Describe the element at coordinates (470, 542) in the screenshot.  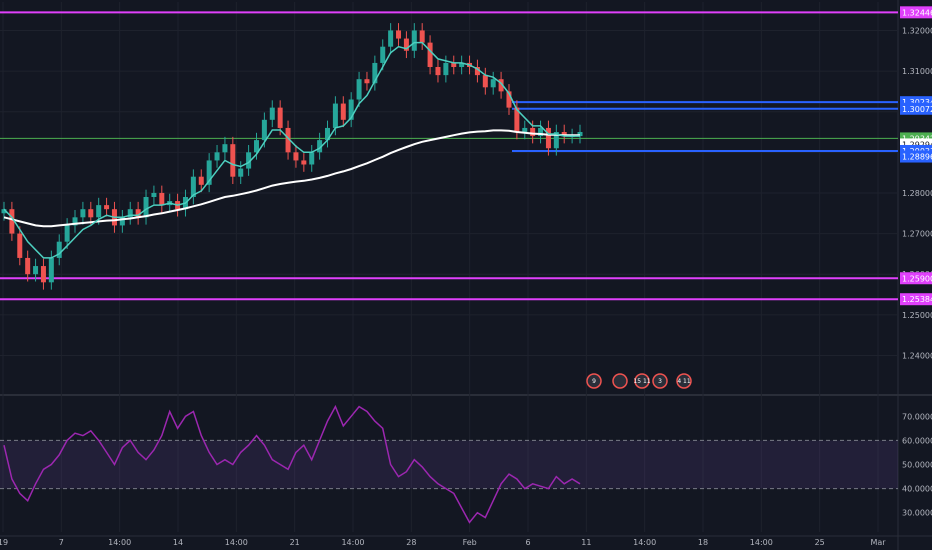
I see `time-tick-label: Feb` at that location.